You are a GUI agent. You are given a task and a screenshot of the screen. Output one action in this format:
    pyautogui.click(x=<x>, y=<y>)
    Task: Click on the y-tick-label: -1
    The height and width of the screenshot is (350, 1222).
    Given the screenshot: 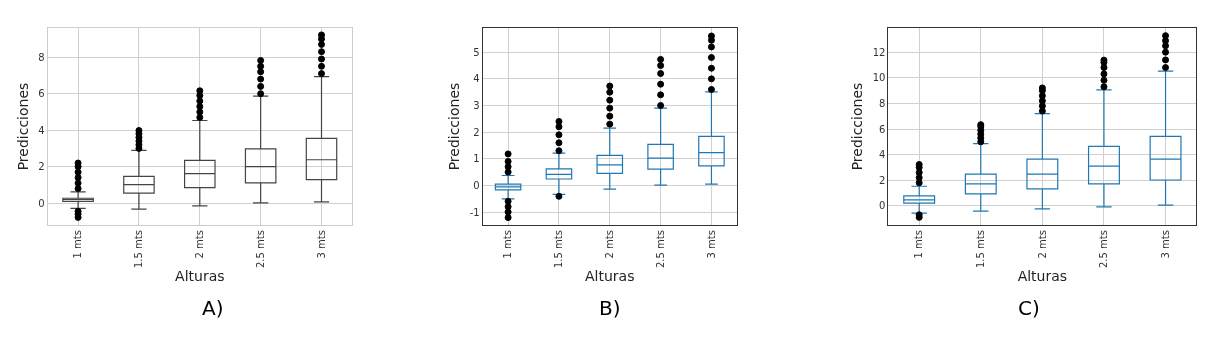 What is the action you would take?
    pyautogui.click(x=474, y=212)
    